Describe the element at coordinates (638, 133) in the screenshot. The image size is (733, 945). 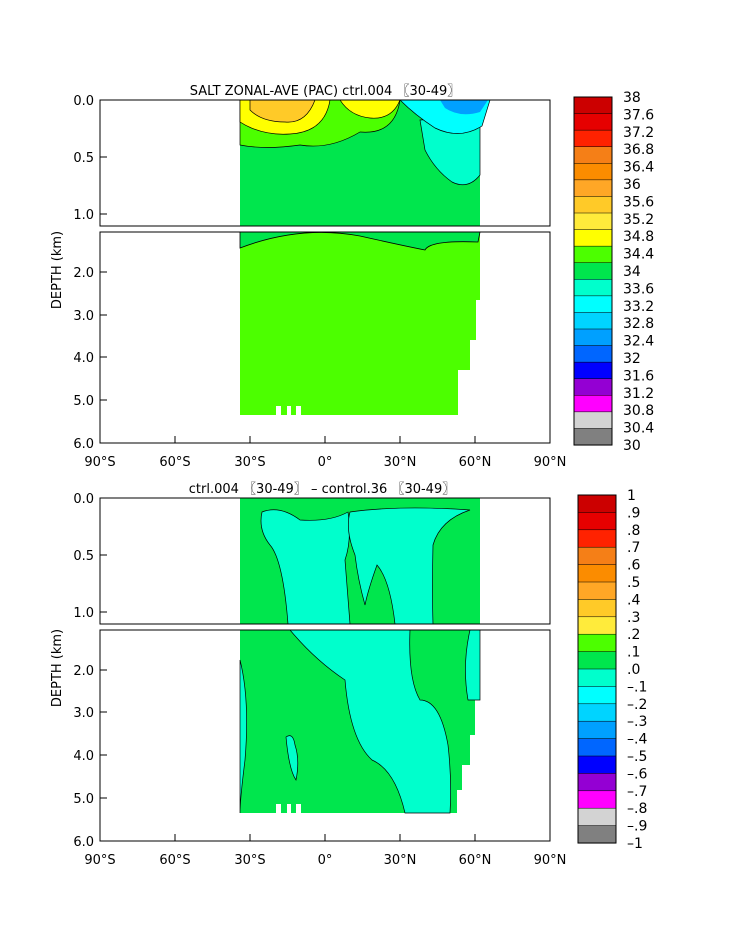
I see `colorbar-label: 37.2` at that location.